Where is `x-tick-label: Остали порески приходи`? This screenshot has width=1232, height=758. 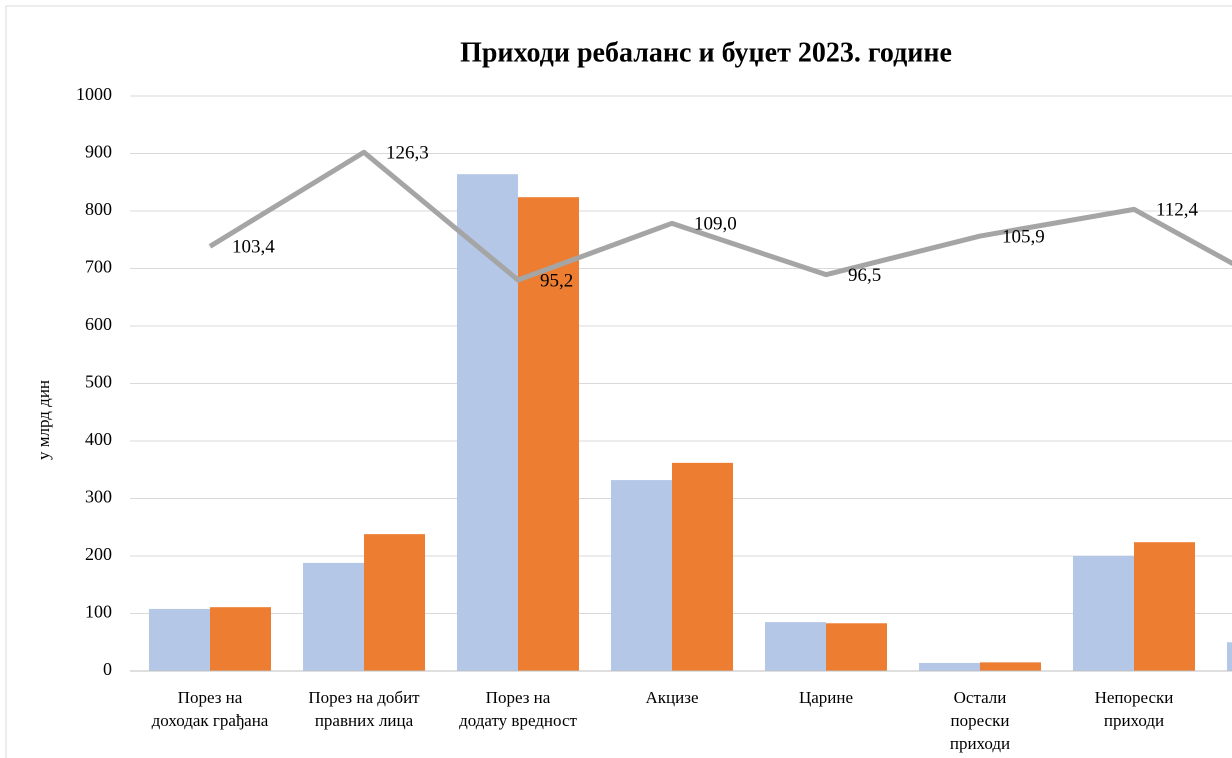
x-tick-label: Остали порески приходи is located at coordinates (980, 720).